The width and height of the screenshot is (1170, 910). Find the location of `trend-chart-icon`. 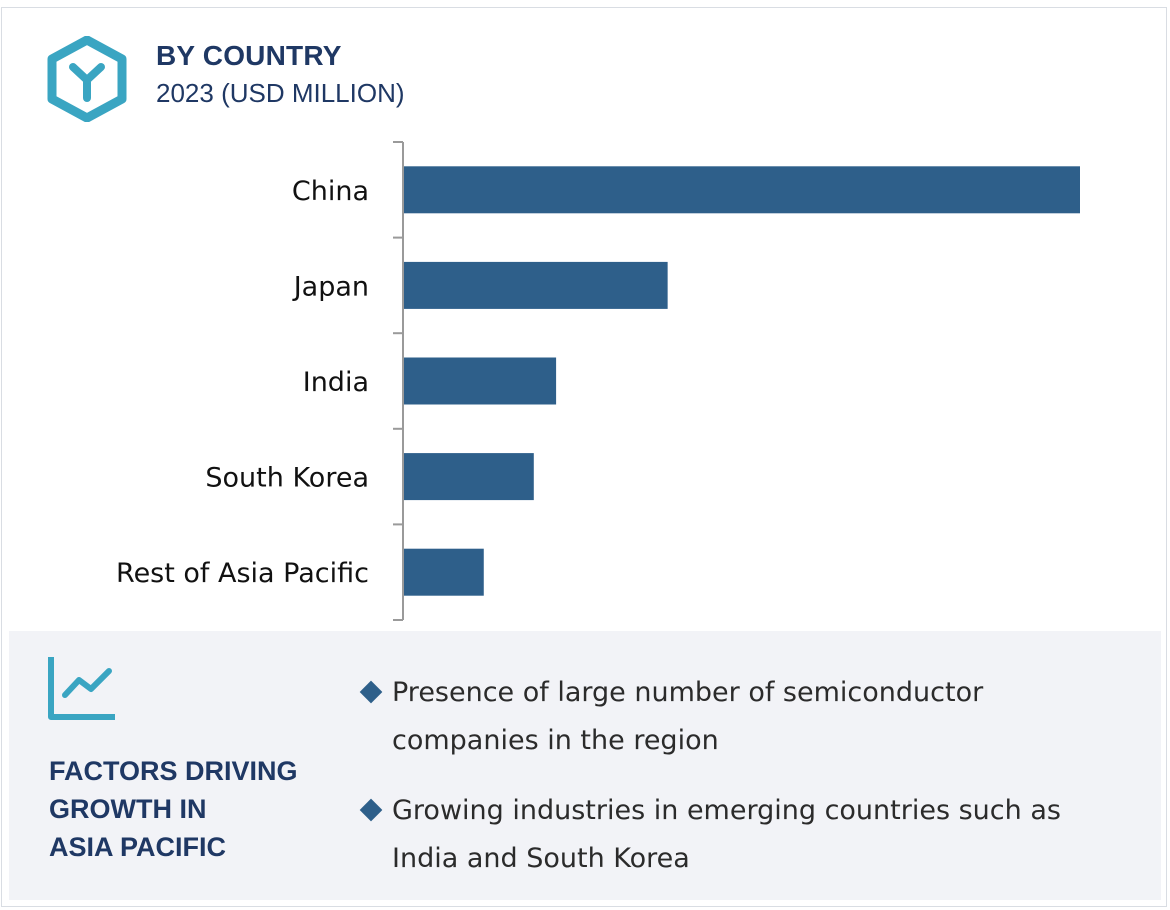

trend-chart-icon is located at coordinates (81, 688).